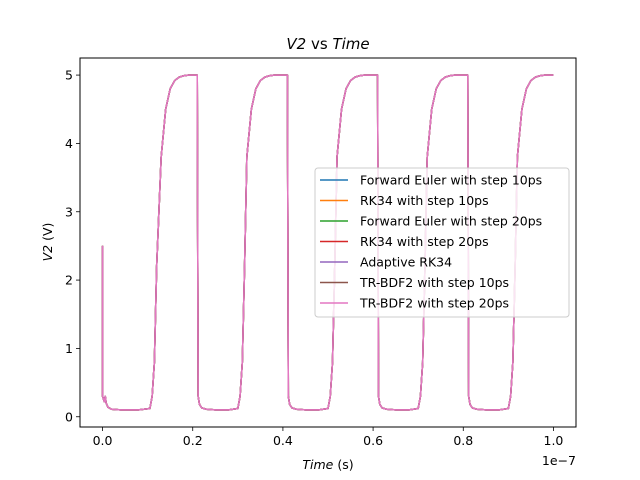 The height and width of the screenshot is (480, 640). I want to click on legend-label: Forward Euler with step 20ps, so click(451, 221).